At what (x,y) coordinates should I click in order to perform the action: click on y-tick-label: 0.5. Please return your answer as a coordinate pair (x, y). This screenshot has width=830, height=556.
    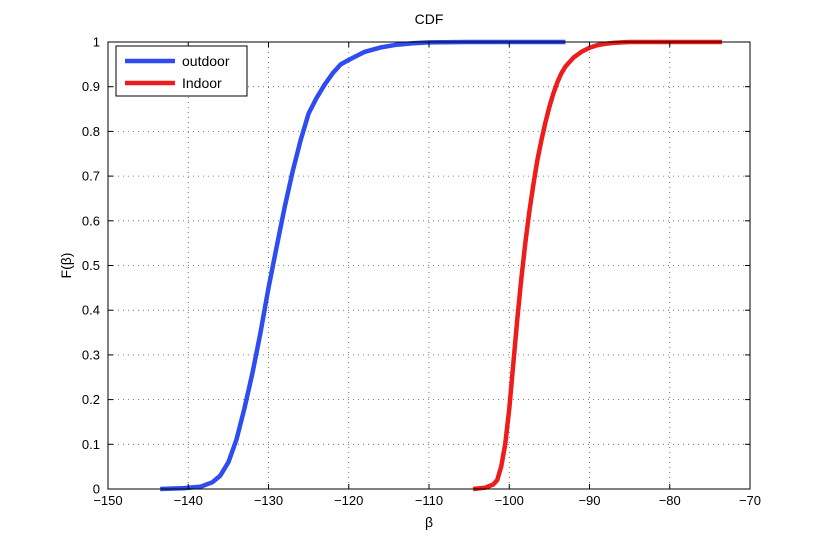
    Looking at the image, I should click on (91, 265).